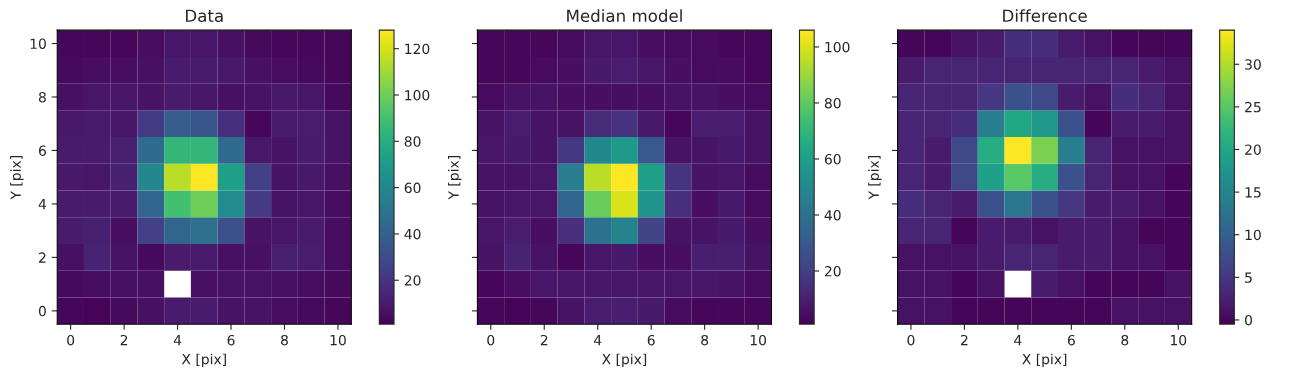 Image resolution: width=1294 pixels, height=377 pixels. What do you see at coordinates (624, 16) in the screenshot?
I see `chart-title: Median model` at bounding box center [624, 16].